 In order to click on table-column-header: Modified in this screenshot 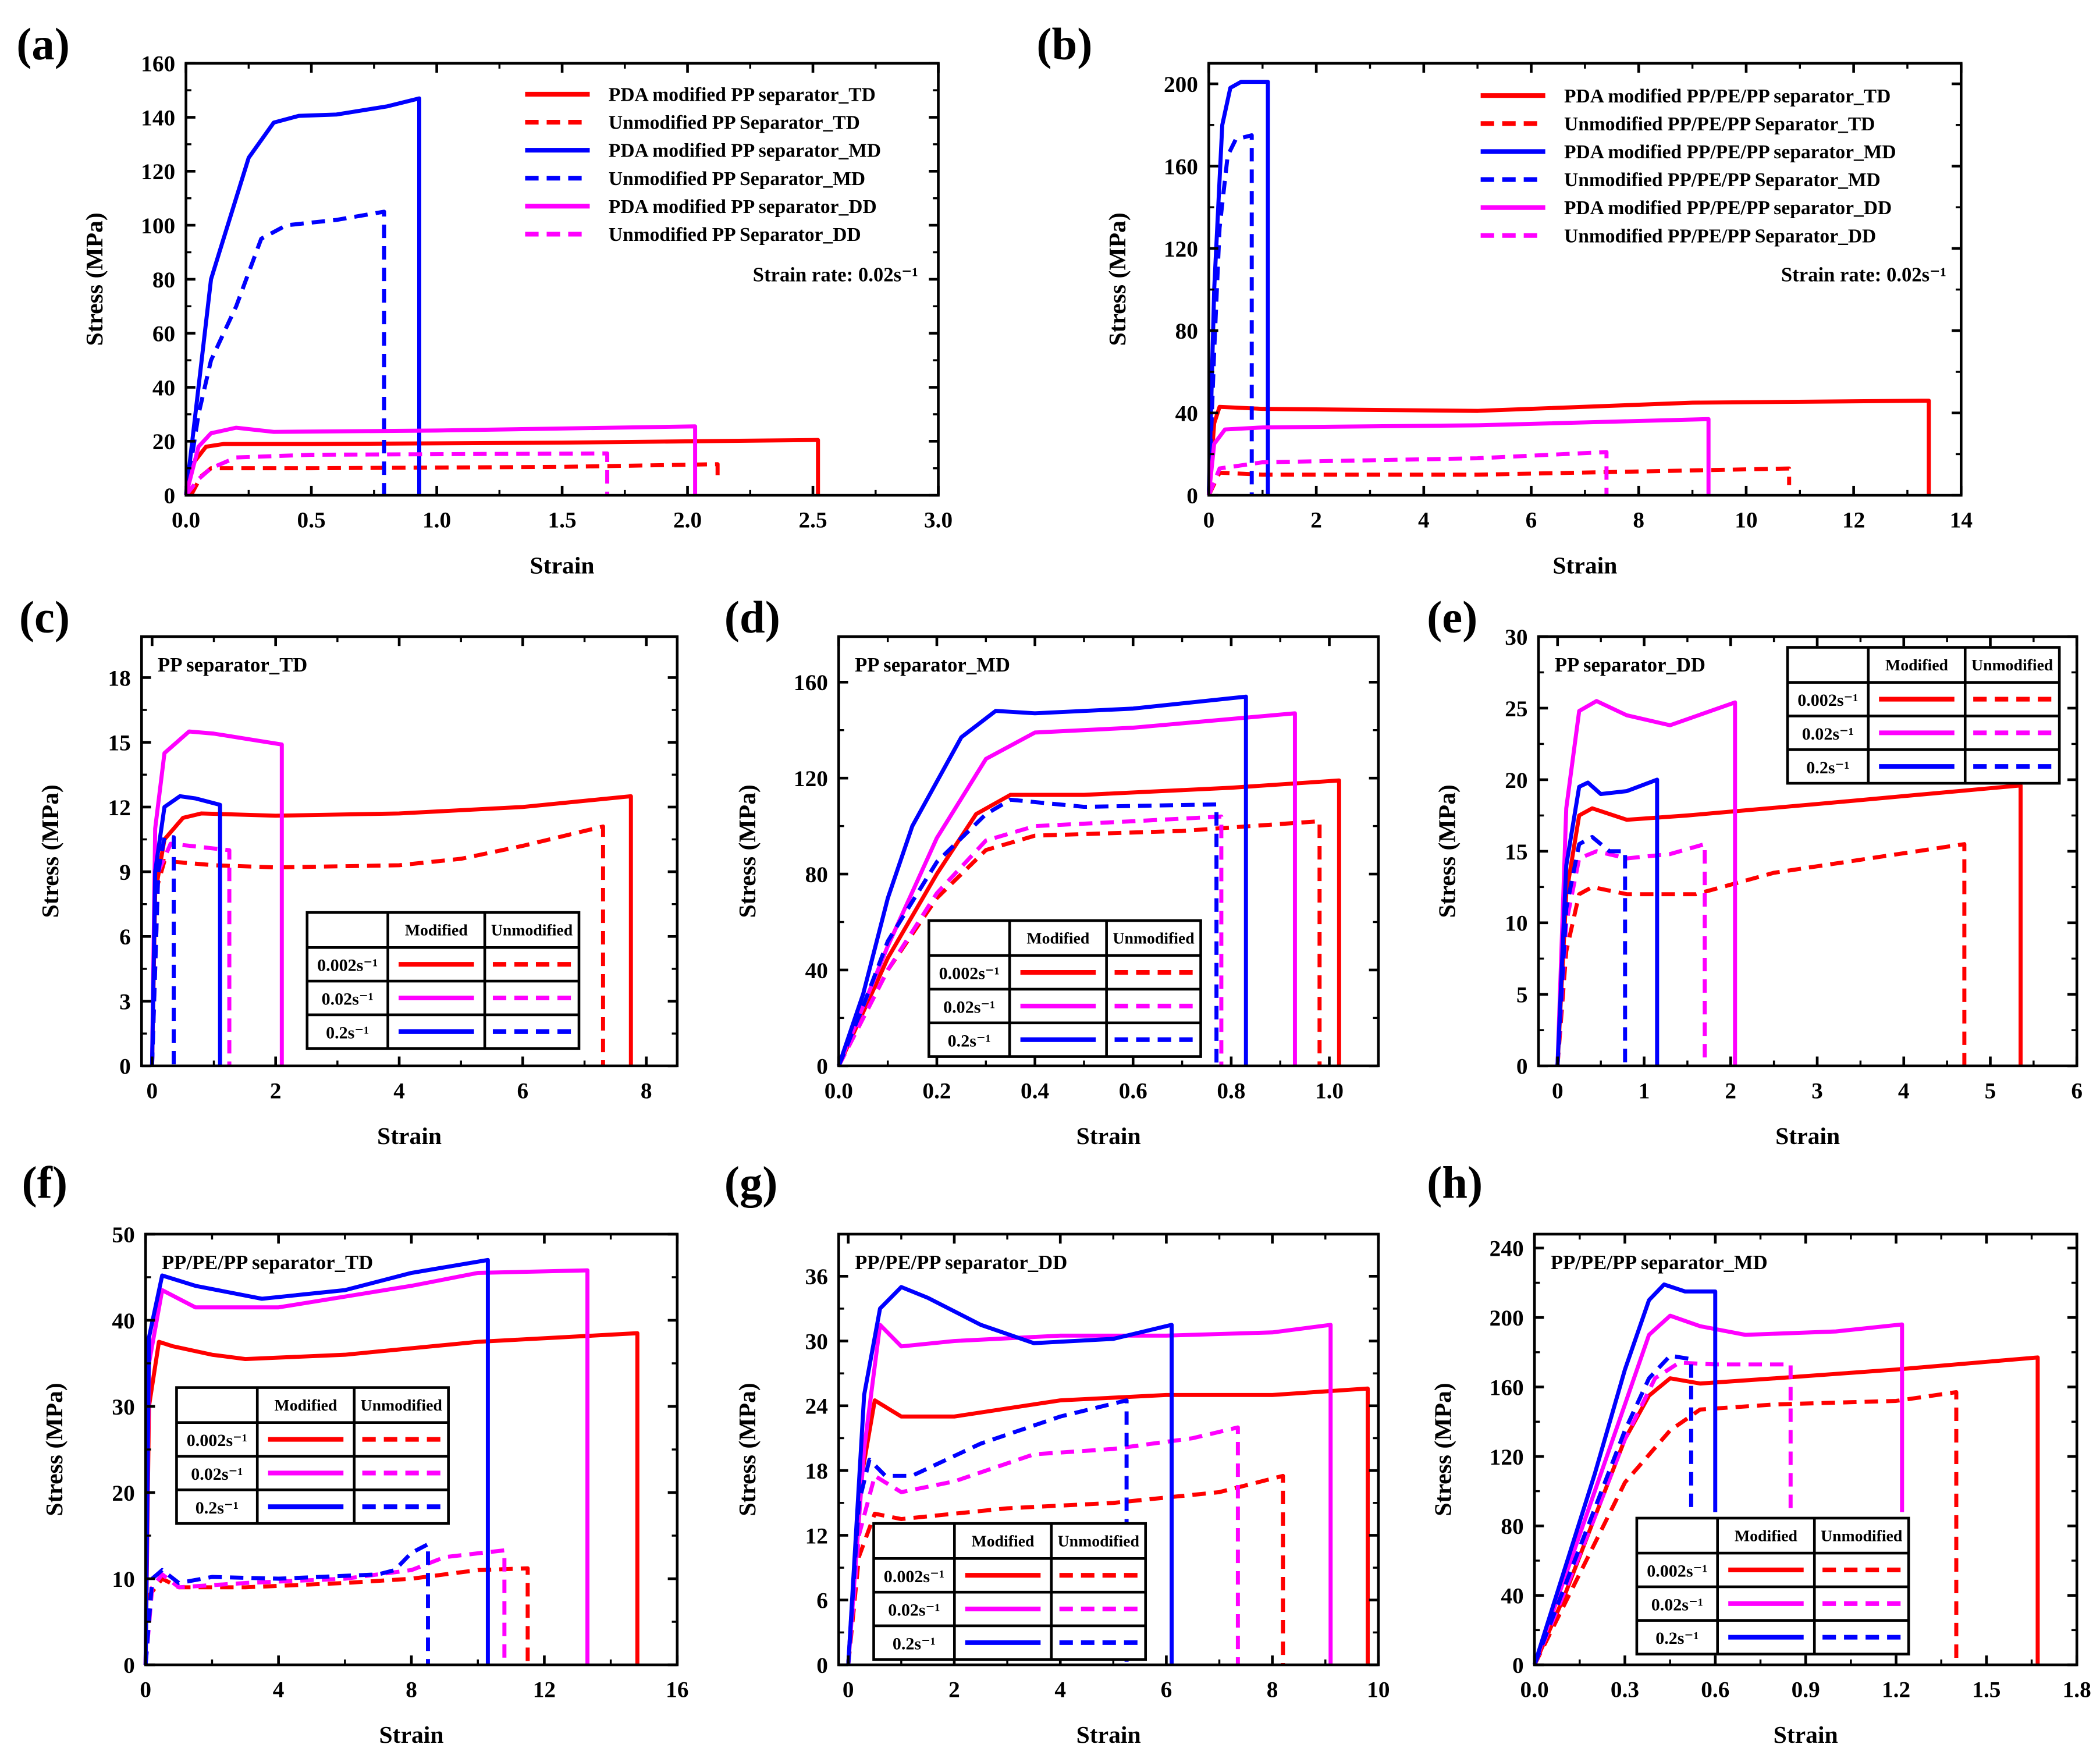, I will do `click(1917, 665)`.